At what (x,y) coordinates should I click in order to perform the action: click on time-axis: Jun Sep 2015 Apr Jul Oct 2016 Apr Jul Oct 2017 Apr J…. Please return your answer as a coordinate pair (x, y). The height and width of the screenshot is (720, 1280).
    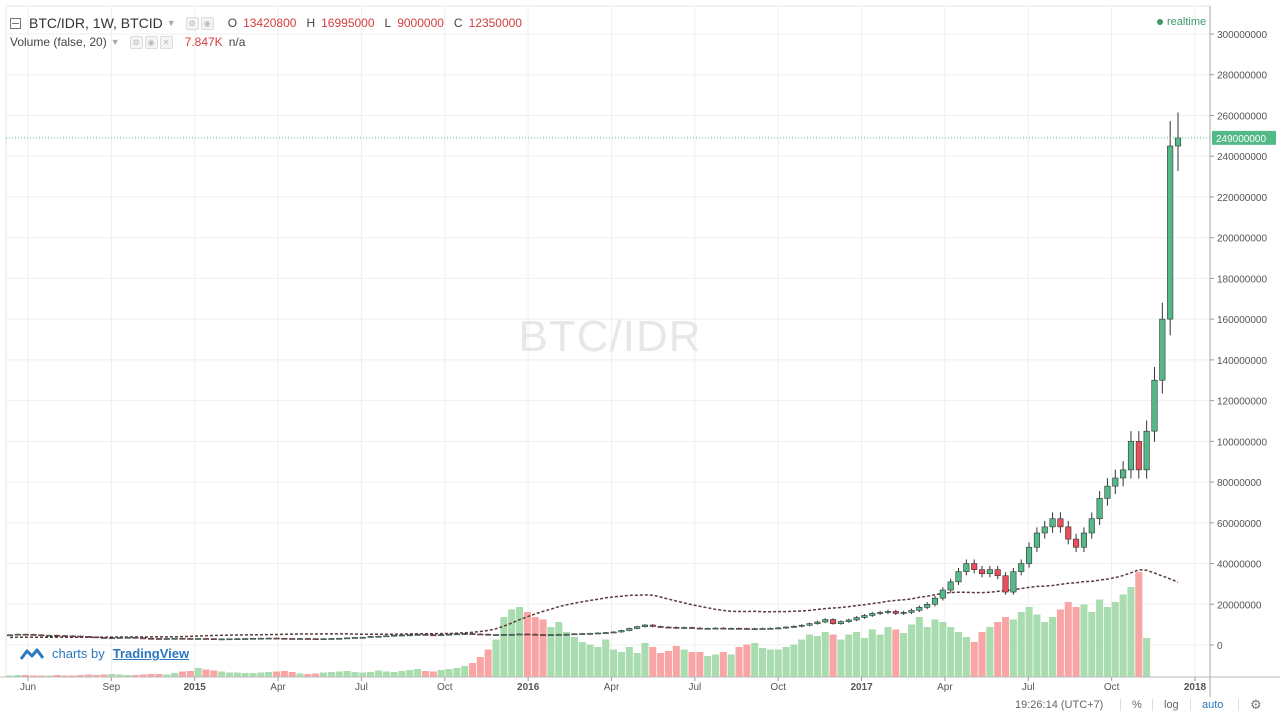
    Looking at the image, I should click on (640, 684).